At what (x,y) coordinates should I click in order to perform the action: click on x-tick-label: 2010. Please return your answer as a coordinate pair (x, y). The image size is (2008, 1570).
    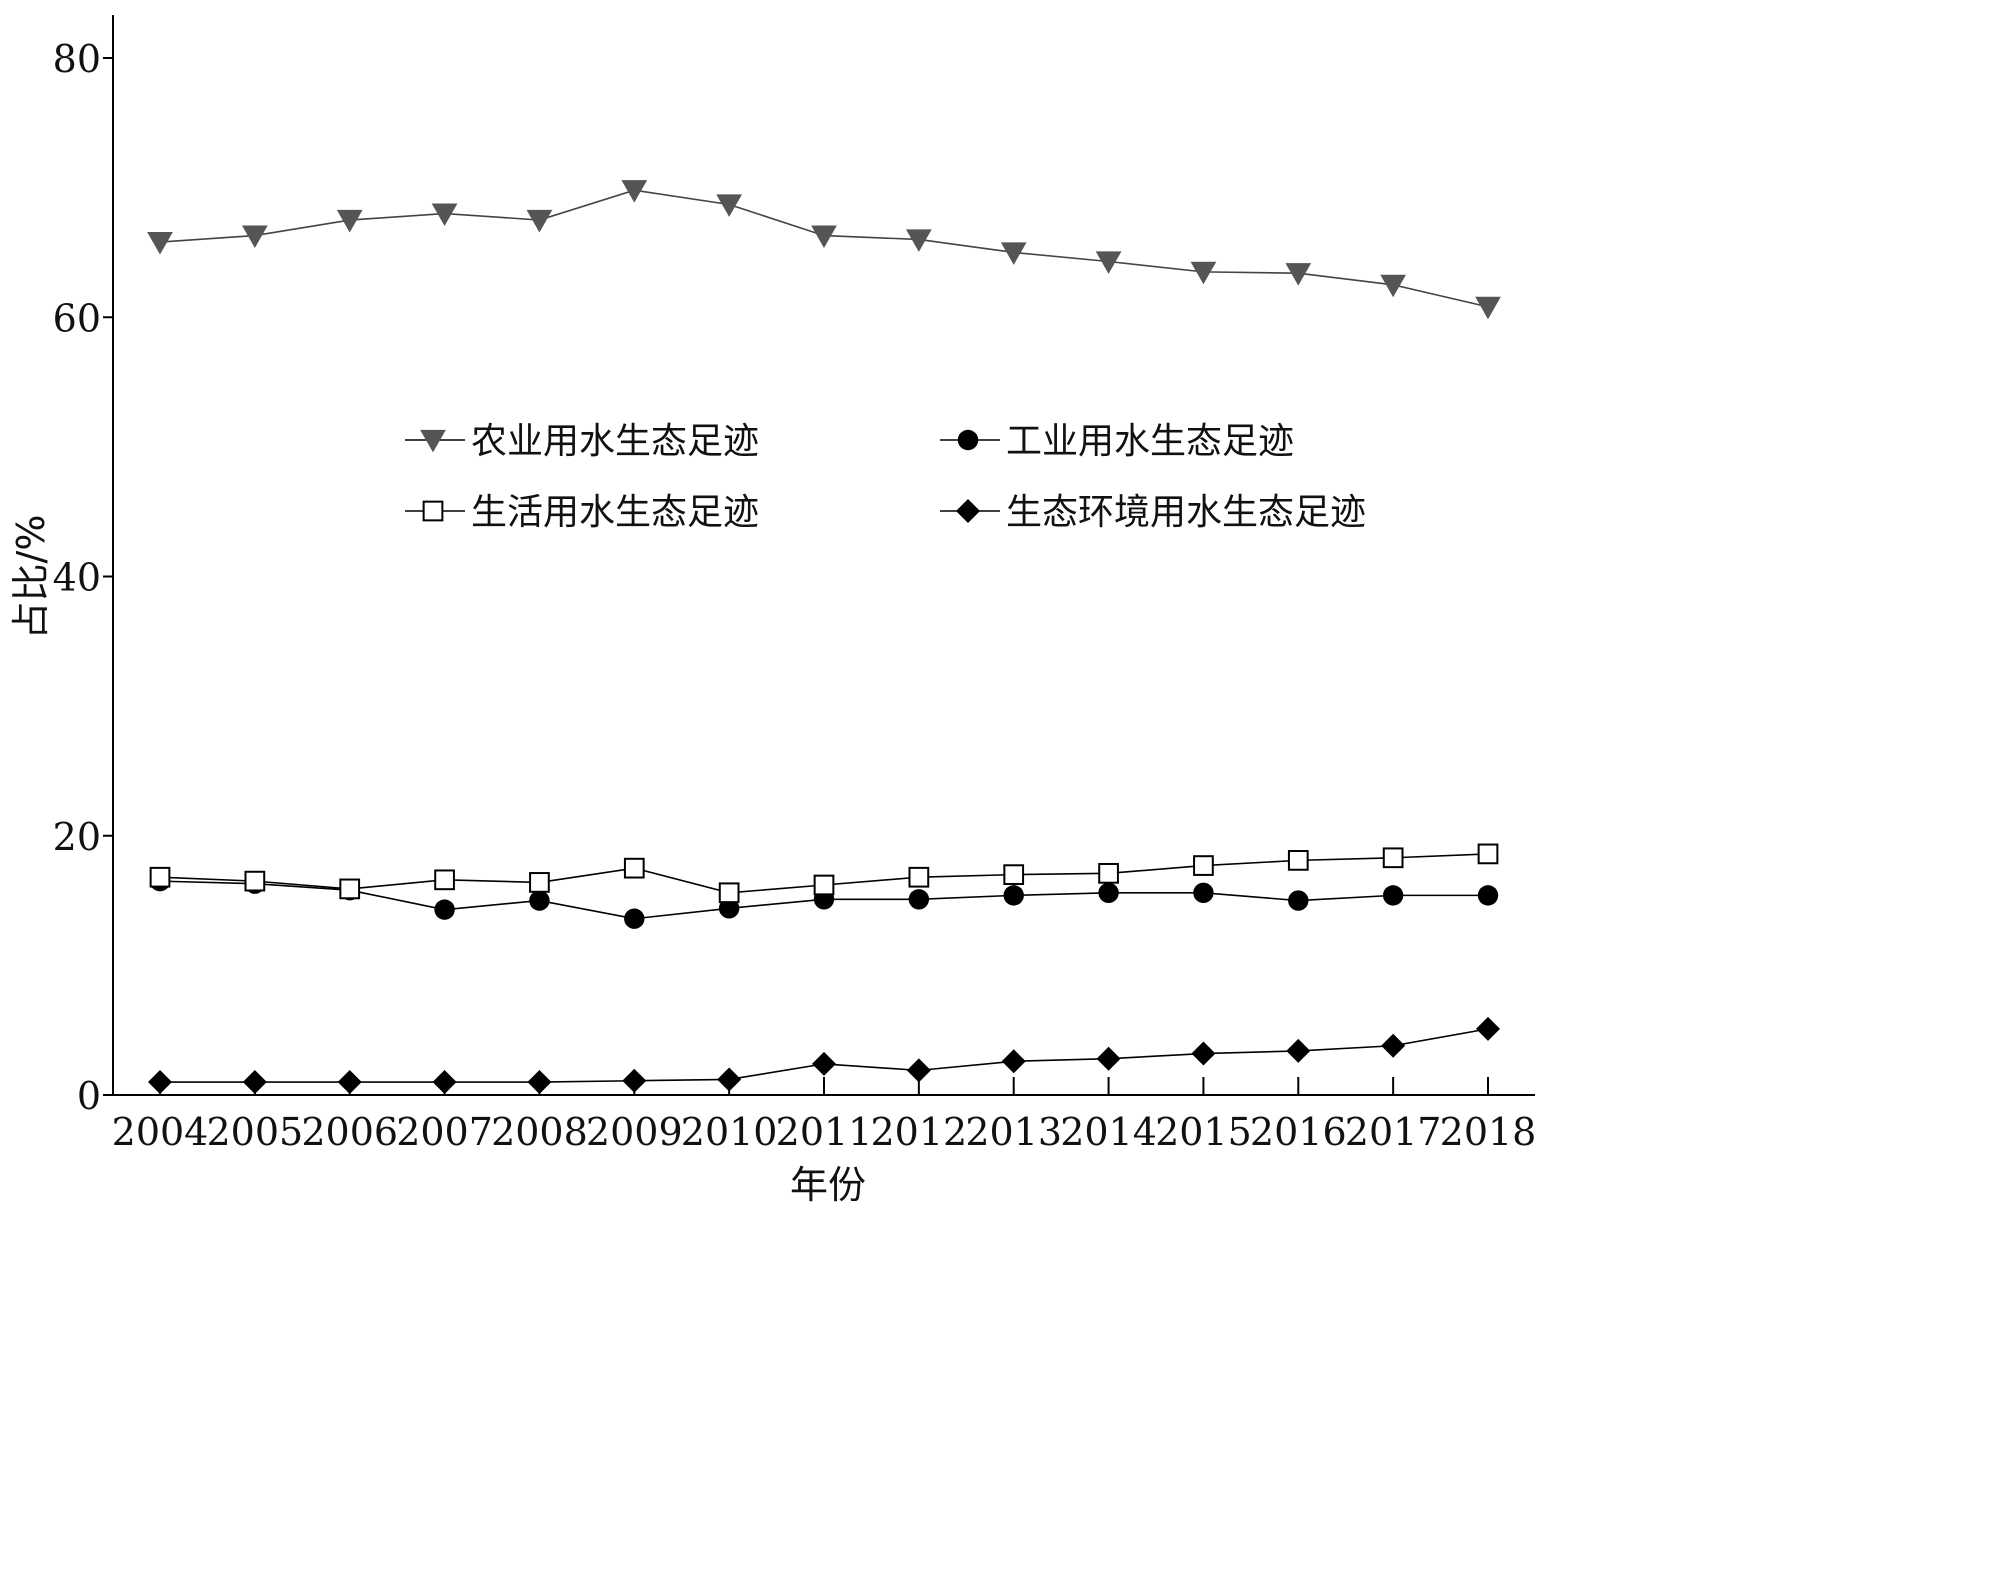
    Looking at the image, I should click on (729, 1132).